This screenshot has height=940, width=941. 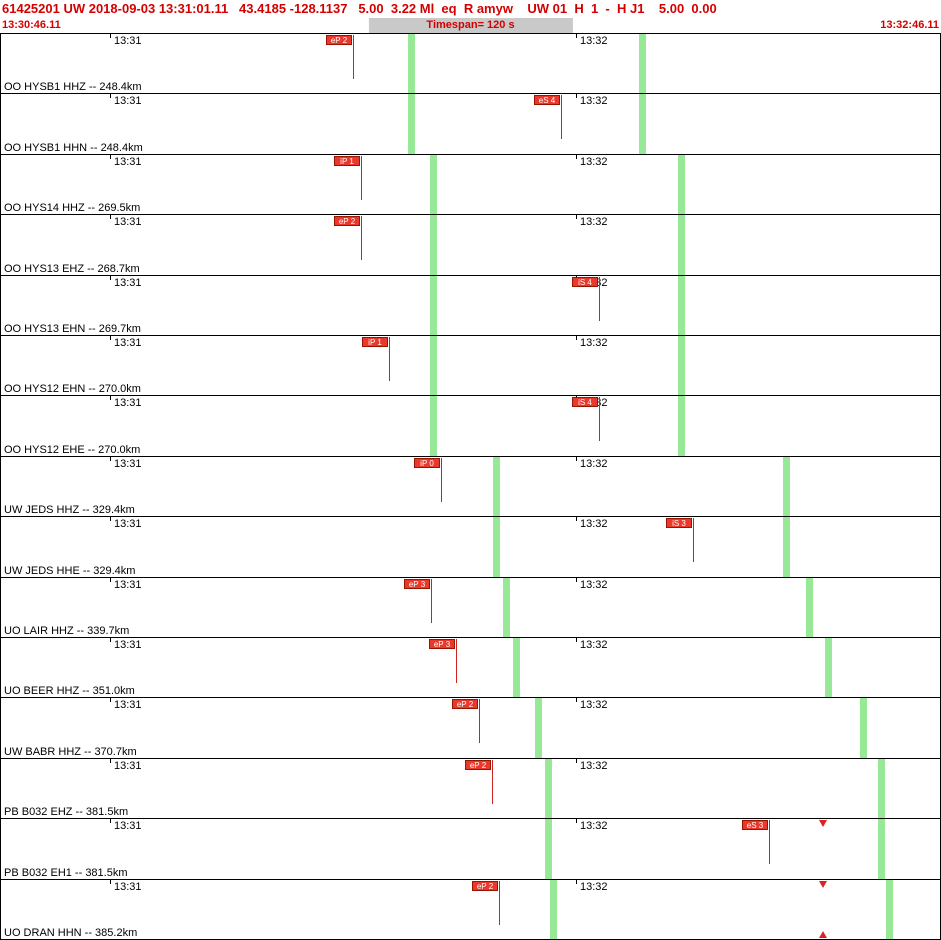 I want to click on trace-row: 13:31 13:32 eP 2 UO DRAN HHN -- 385.2km, so click(x=470, y=909).